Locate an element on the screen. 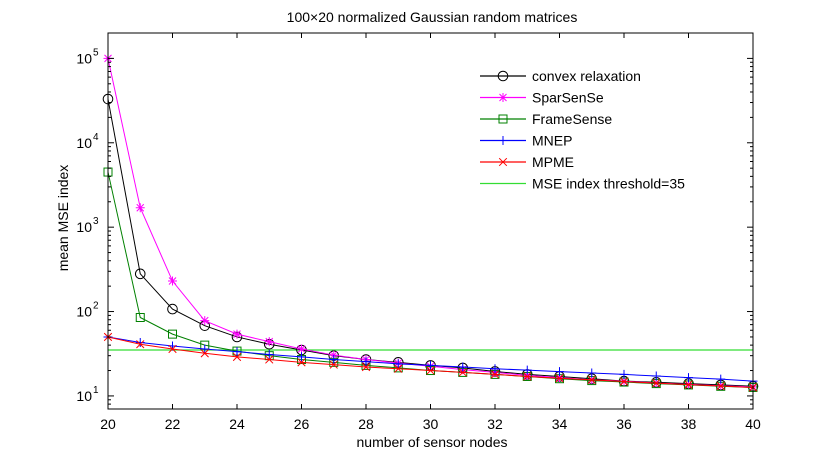 The image size is (830, 463). legend-label: MSE index threshold=35 is located at coordinates (608, 184).